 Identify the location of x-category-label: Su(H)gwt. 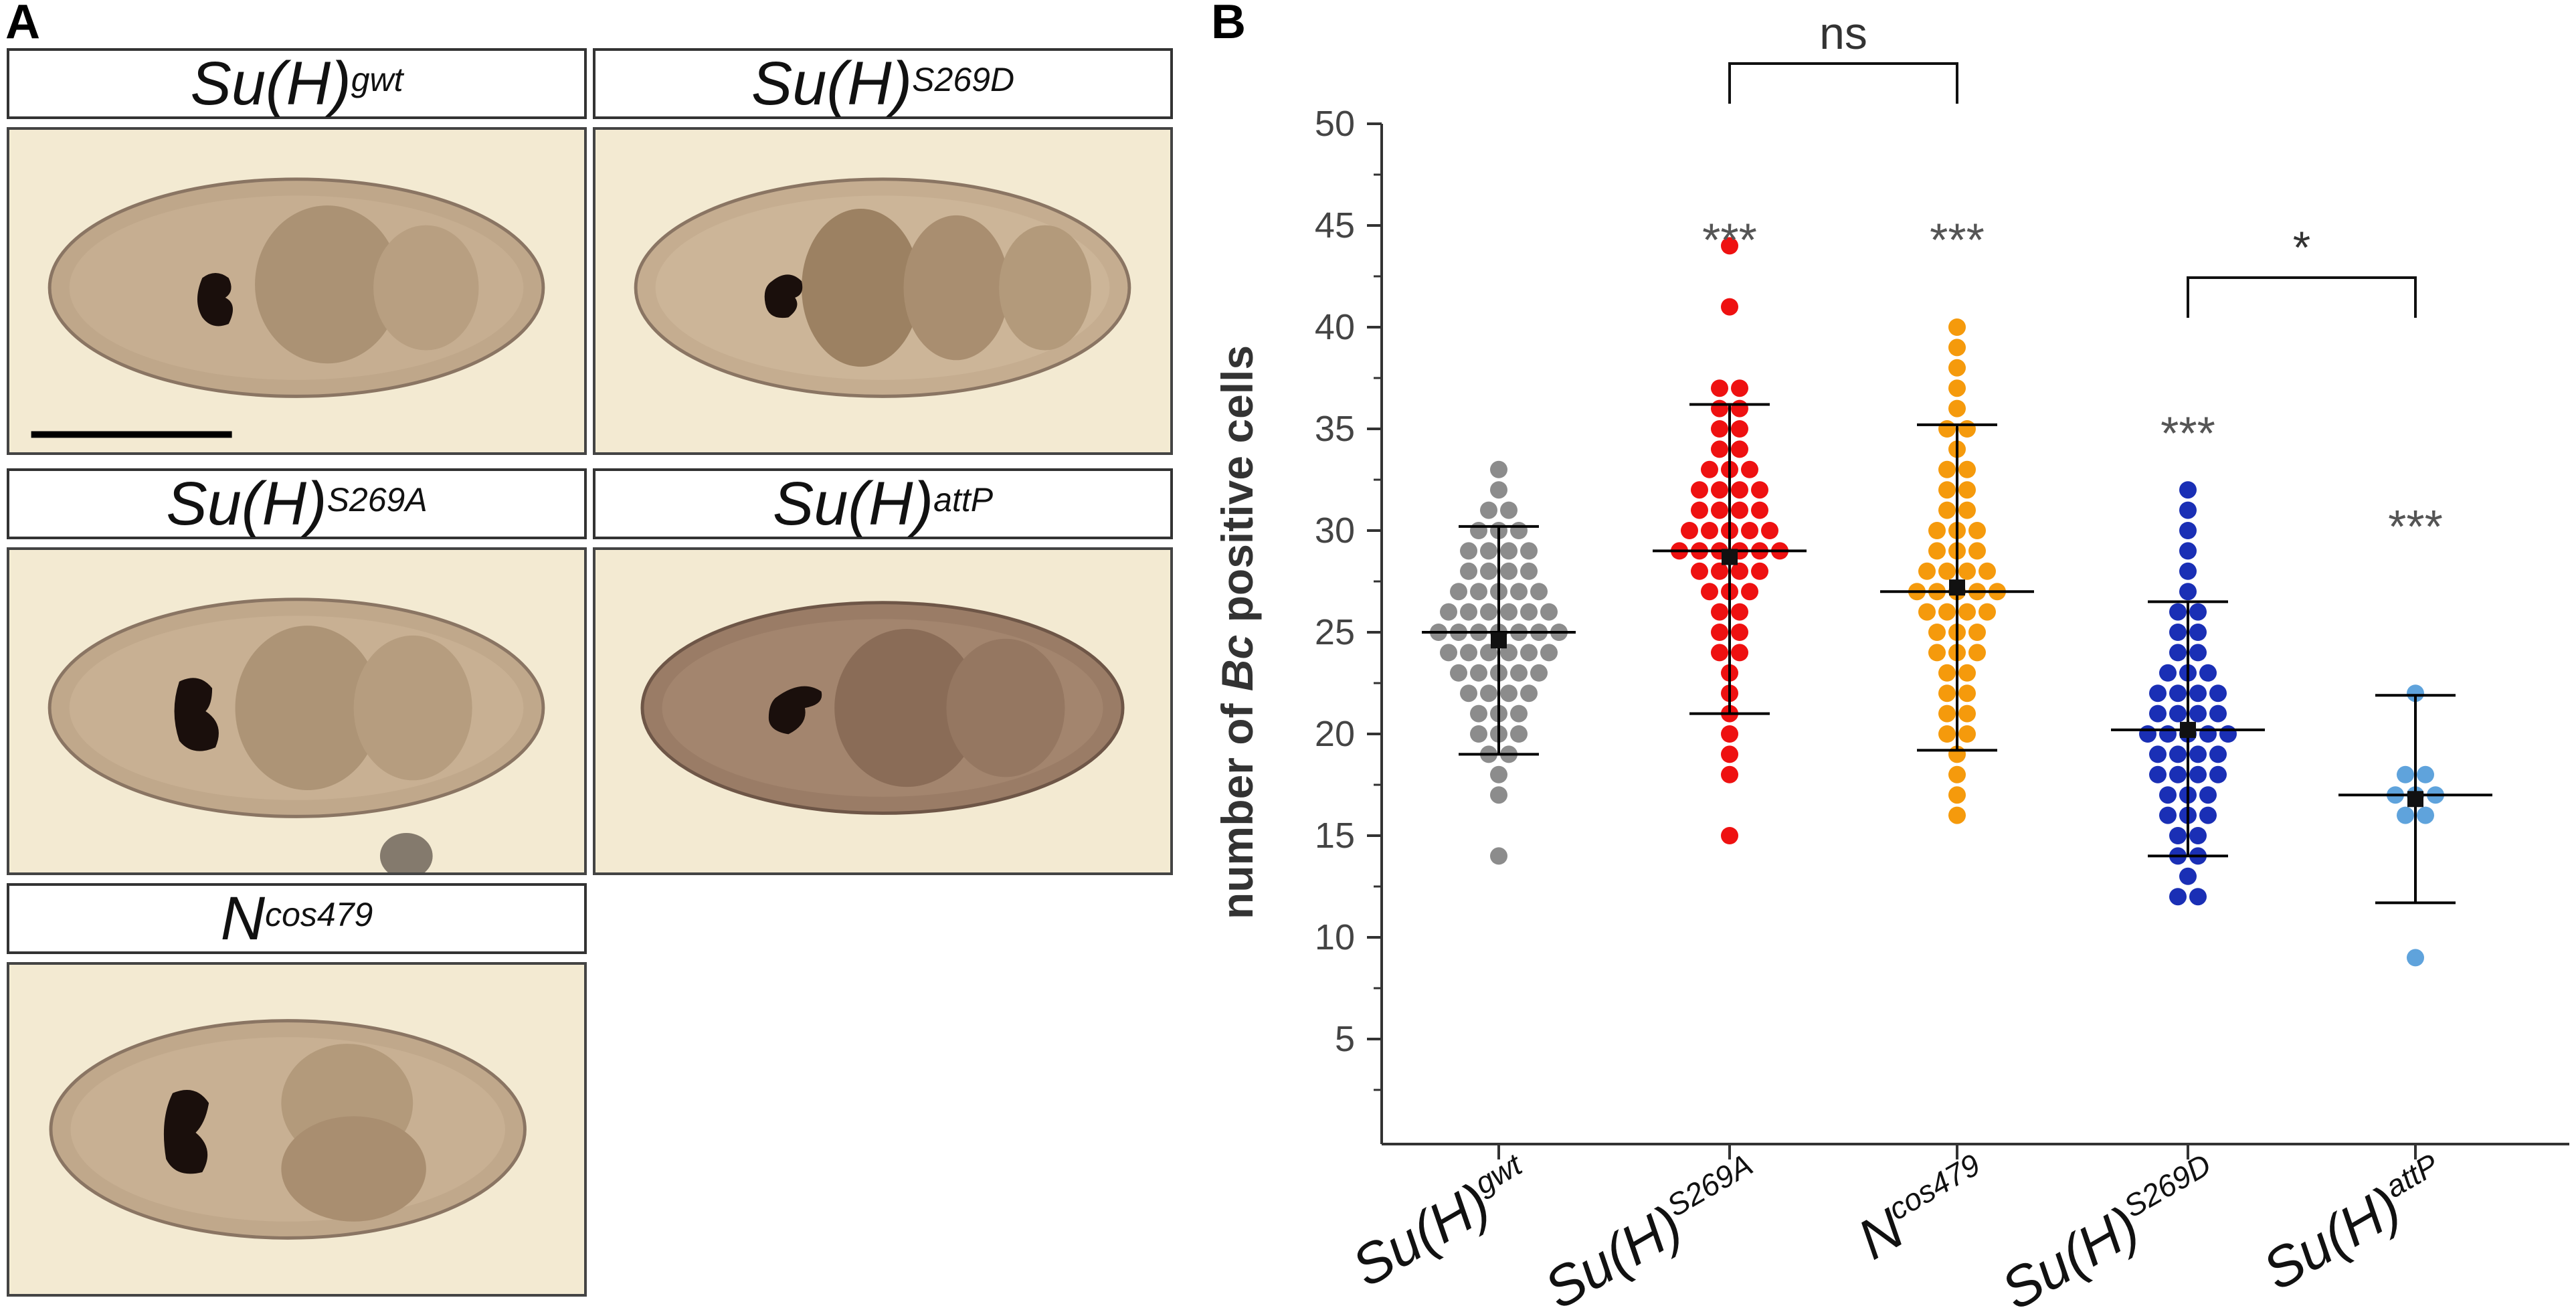
(1442, 1222).